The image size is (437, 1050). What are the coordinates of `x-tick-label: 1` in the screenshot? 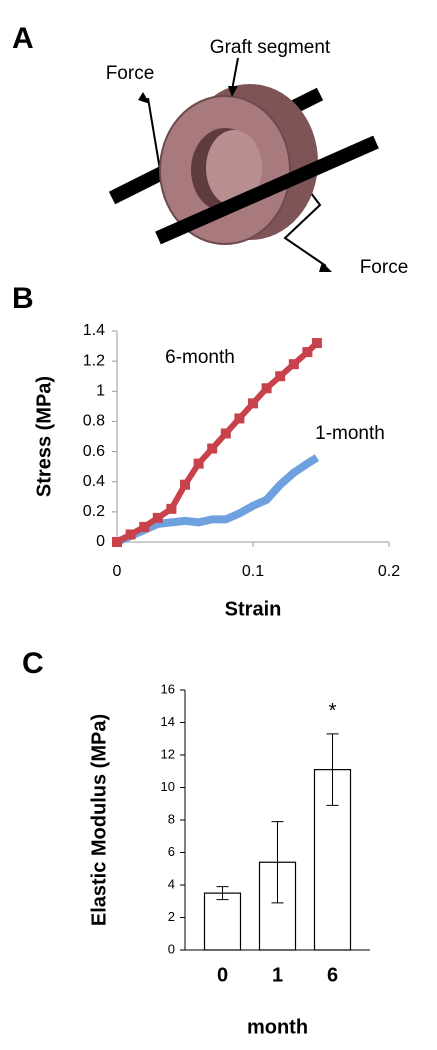 It's located at (277, 975).